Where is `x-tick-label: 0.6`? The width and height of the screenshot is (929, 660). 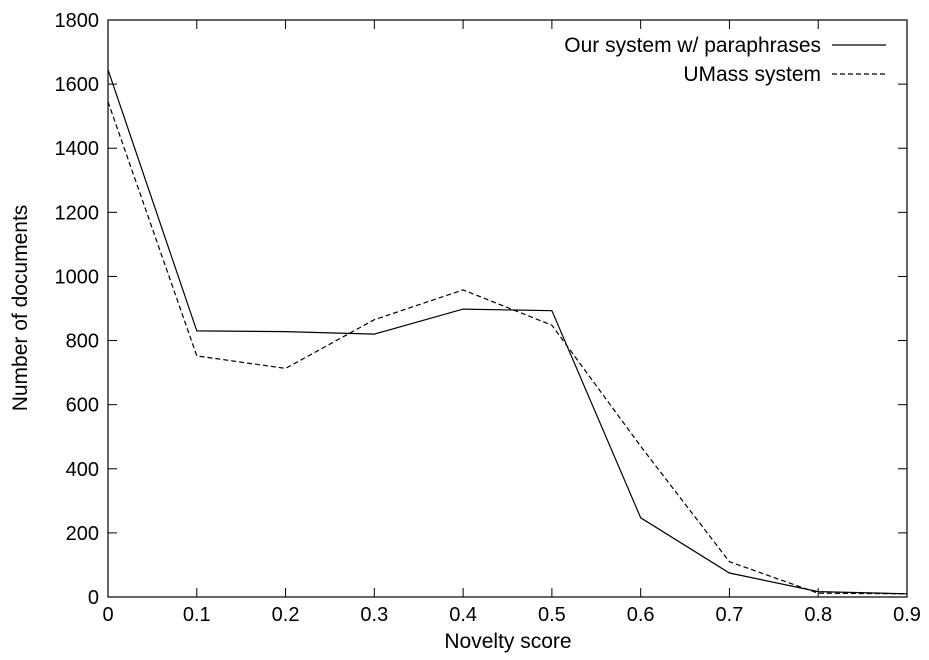
x-tick-label: 0.6 is located at coordinates (641, 615).